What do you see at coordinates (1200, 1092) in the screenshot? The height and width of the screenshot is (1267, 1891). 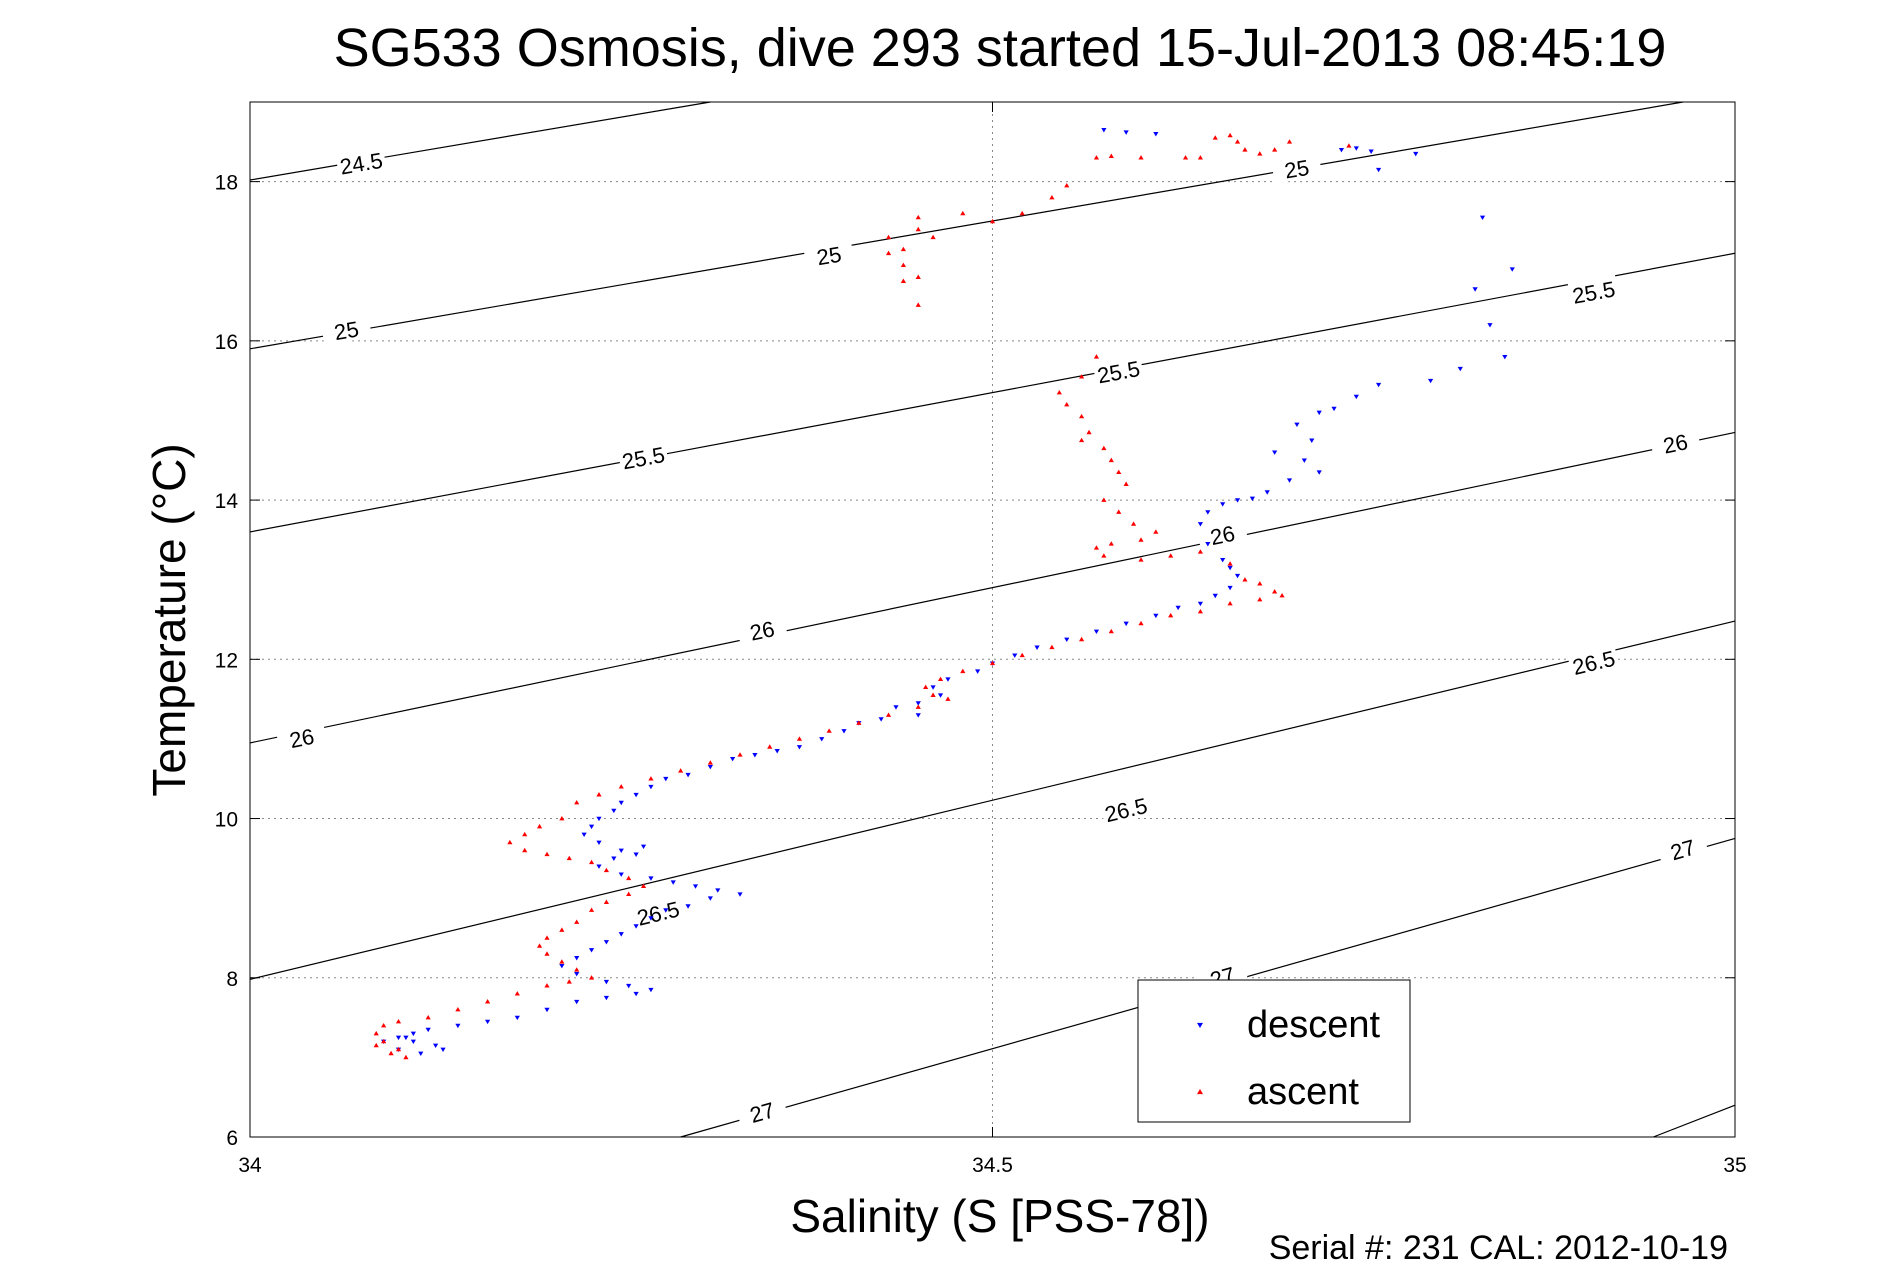 I see `legend-marker-ascent` at bounding box center [1200, 1092].